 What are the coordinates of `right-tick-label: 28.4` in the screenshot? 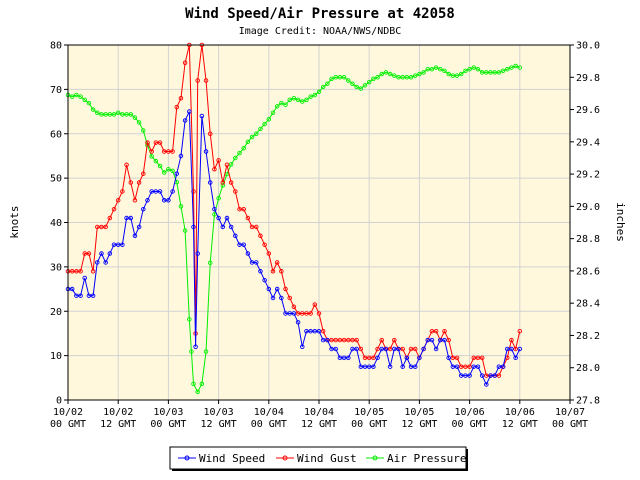 It's located at (588, 304).